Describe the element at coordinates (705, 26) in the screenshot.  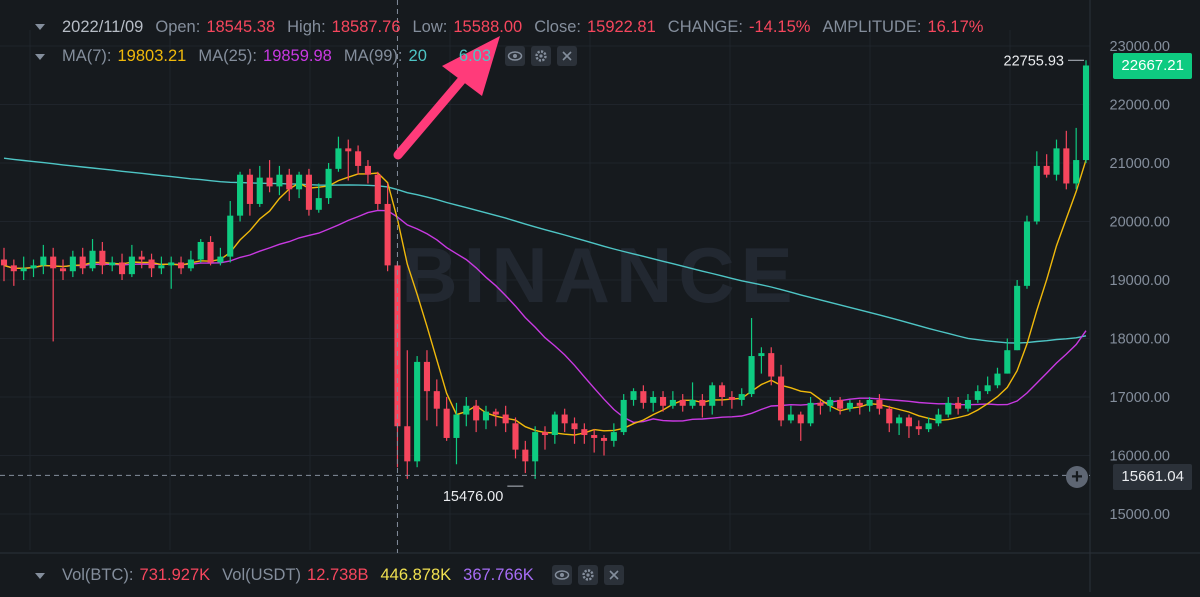
I see `change-label: CHANGE:` at that location.